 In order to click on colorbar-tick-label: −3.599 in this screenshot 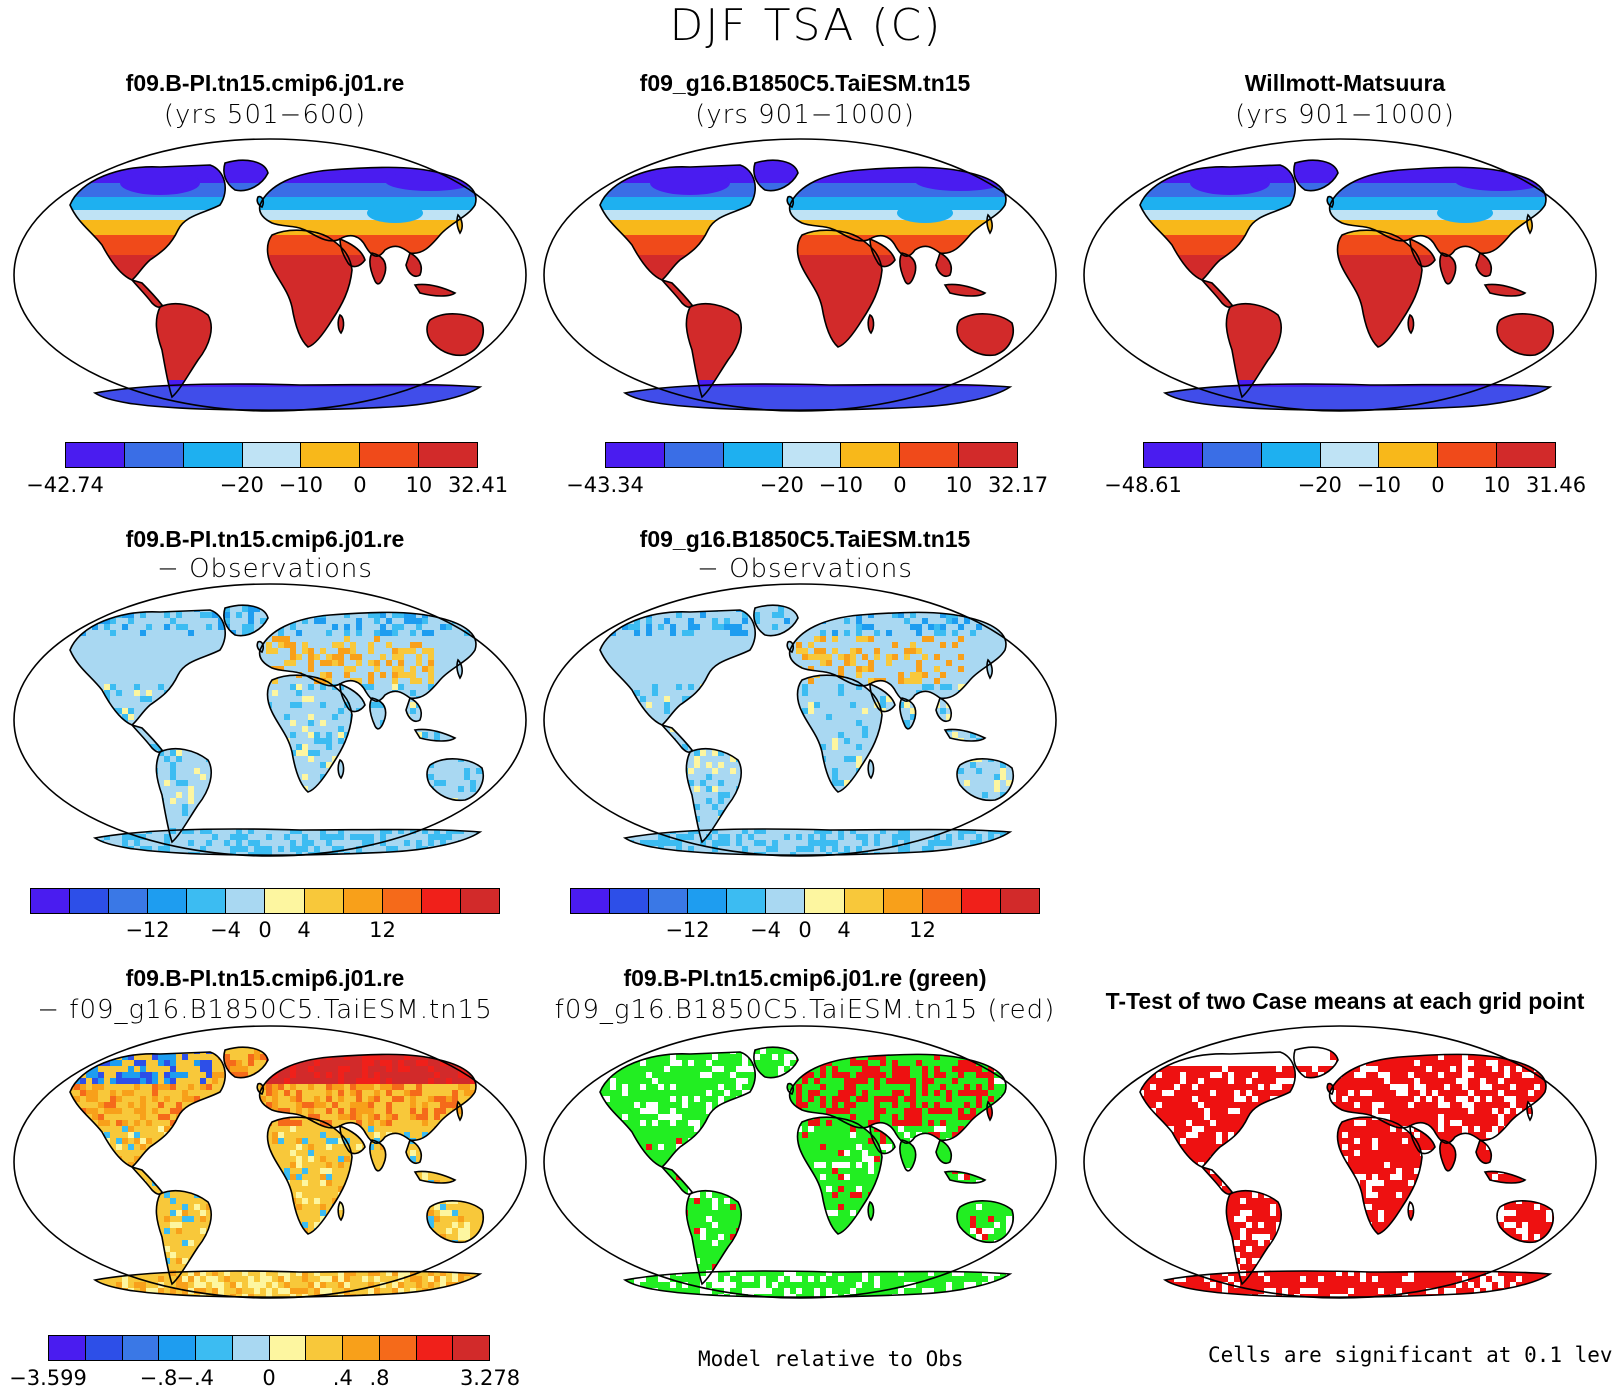, I will do `click(48, 1378)`.